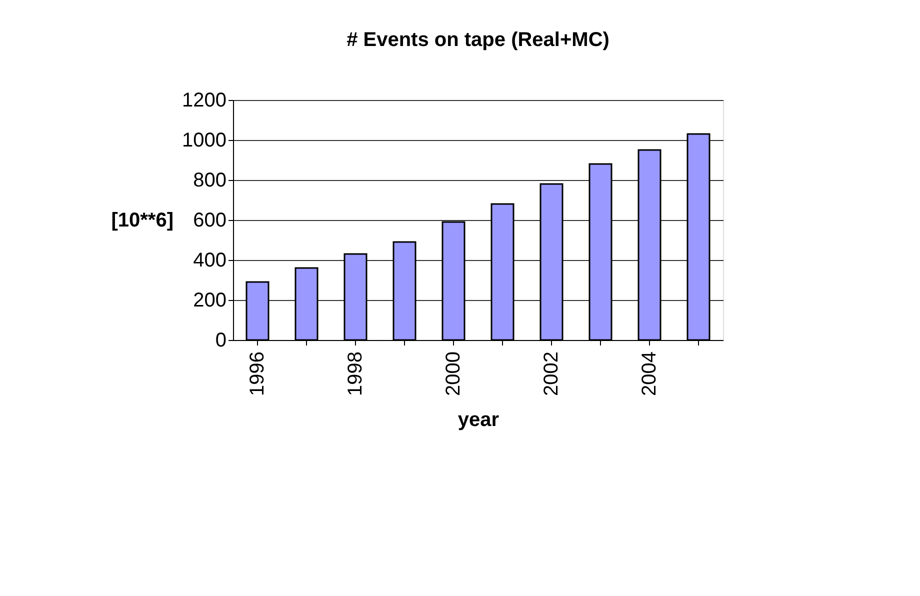 The image size is (920, 596). What do you see at coordinates (209, 301) in the screenshot?
I see `y-tick-label: 200` at bounding box center [209, 301].